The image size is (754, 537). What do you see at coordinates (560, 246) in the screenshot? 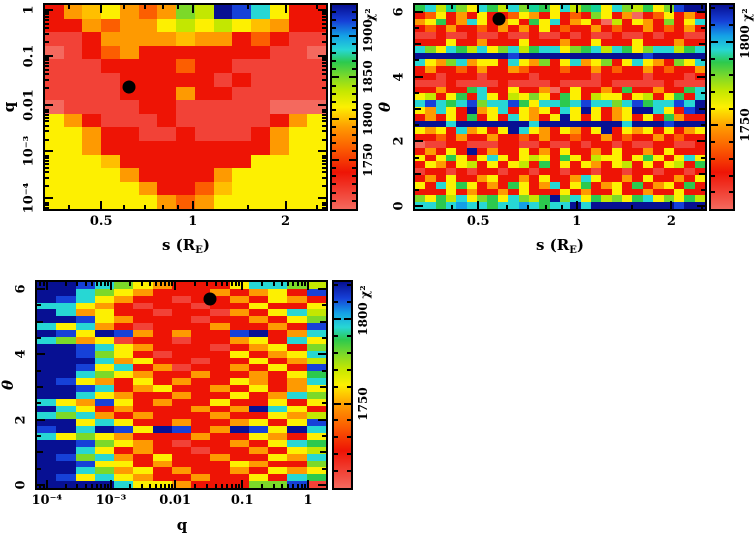
I see `x-axis-label-s: s (RE)` at bounding box center [560, 246].